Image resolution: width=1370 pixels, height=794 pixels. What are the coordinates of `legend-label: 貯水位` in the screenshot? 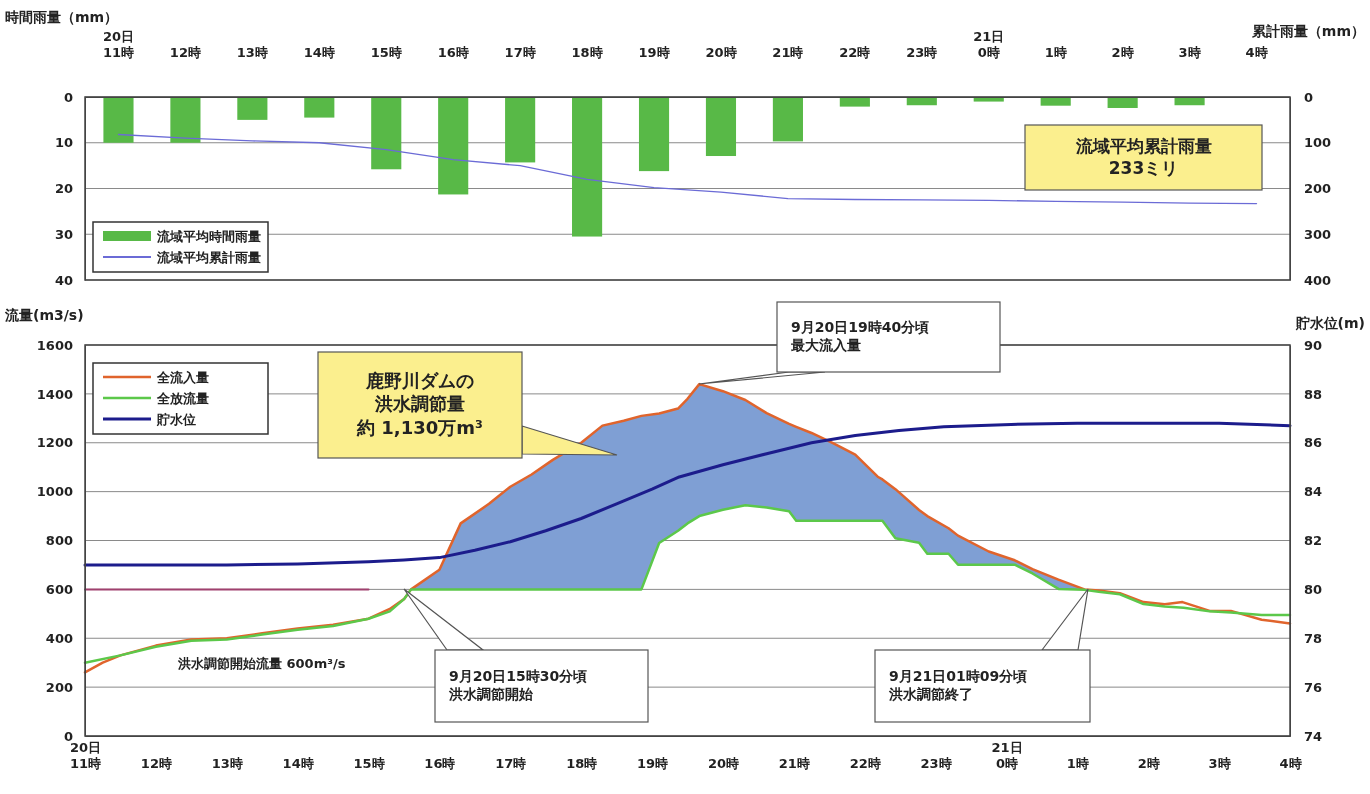 It's located at (176, 419).